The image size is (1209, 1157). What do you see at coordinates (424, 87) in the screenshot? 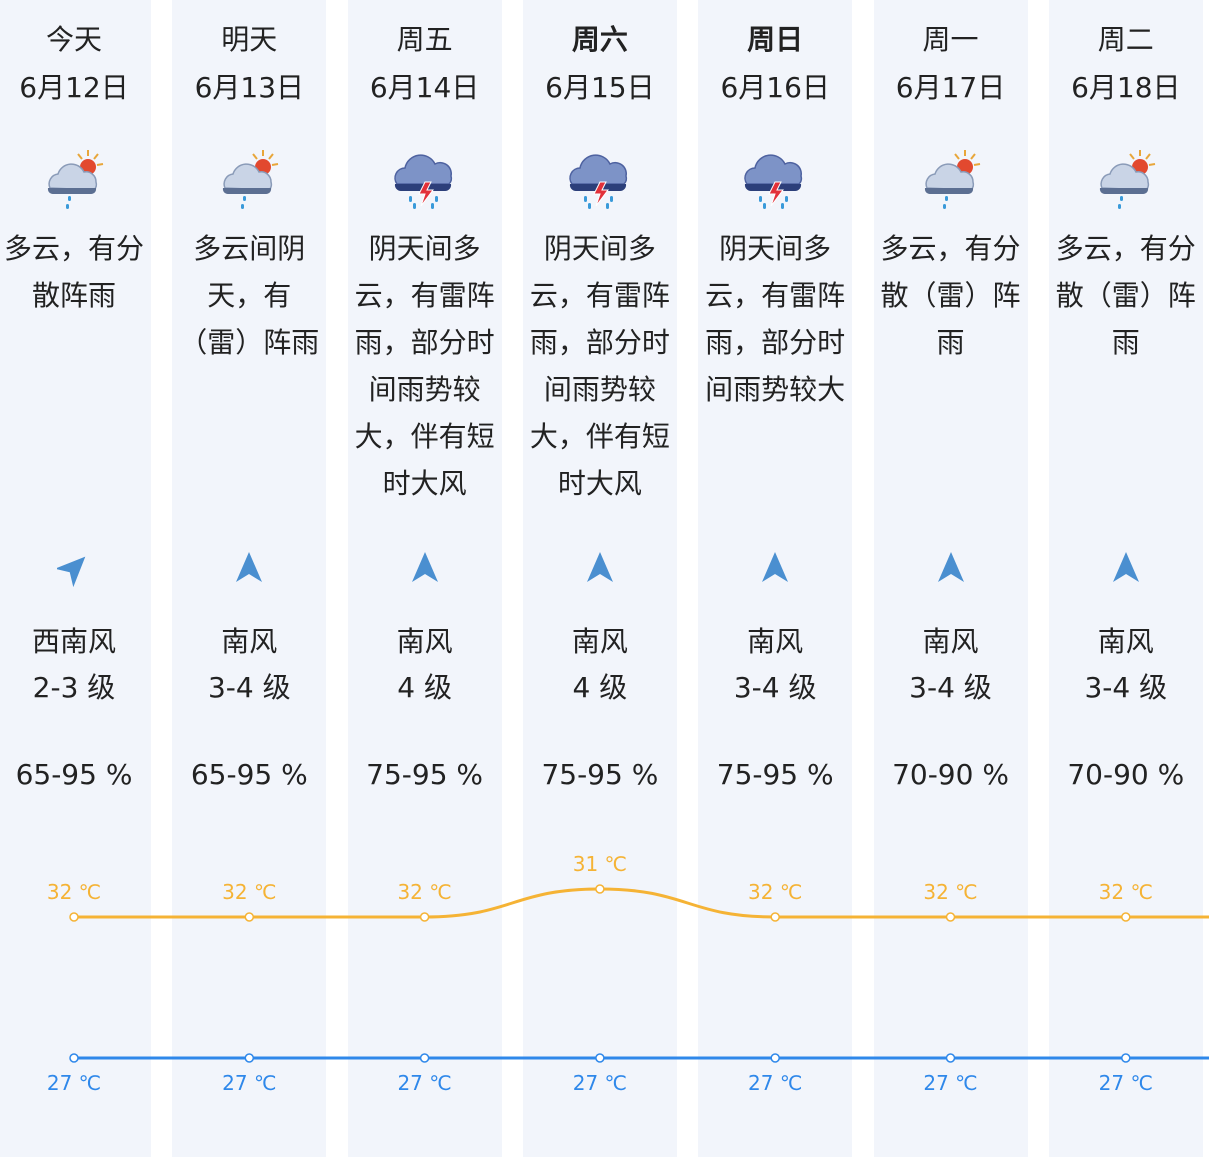
I see `date-label: 6月14日` at bounding box center [424, 87].